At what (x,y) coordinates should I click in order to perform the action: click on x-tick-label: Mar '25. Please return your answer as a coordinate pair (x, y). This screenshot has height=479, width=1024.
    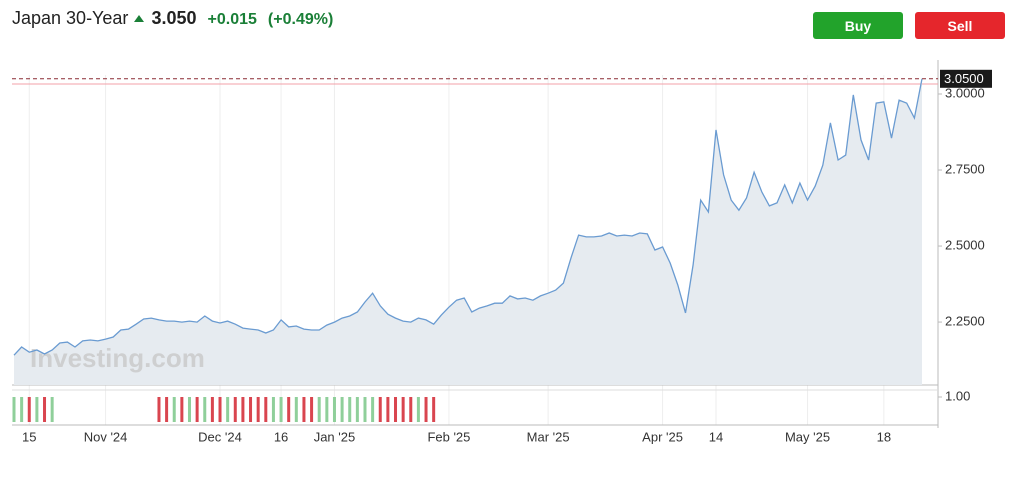
    Looking at the image, I should click on (548, 436).